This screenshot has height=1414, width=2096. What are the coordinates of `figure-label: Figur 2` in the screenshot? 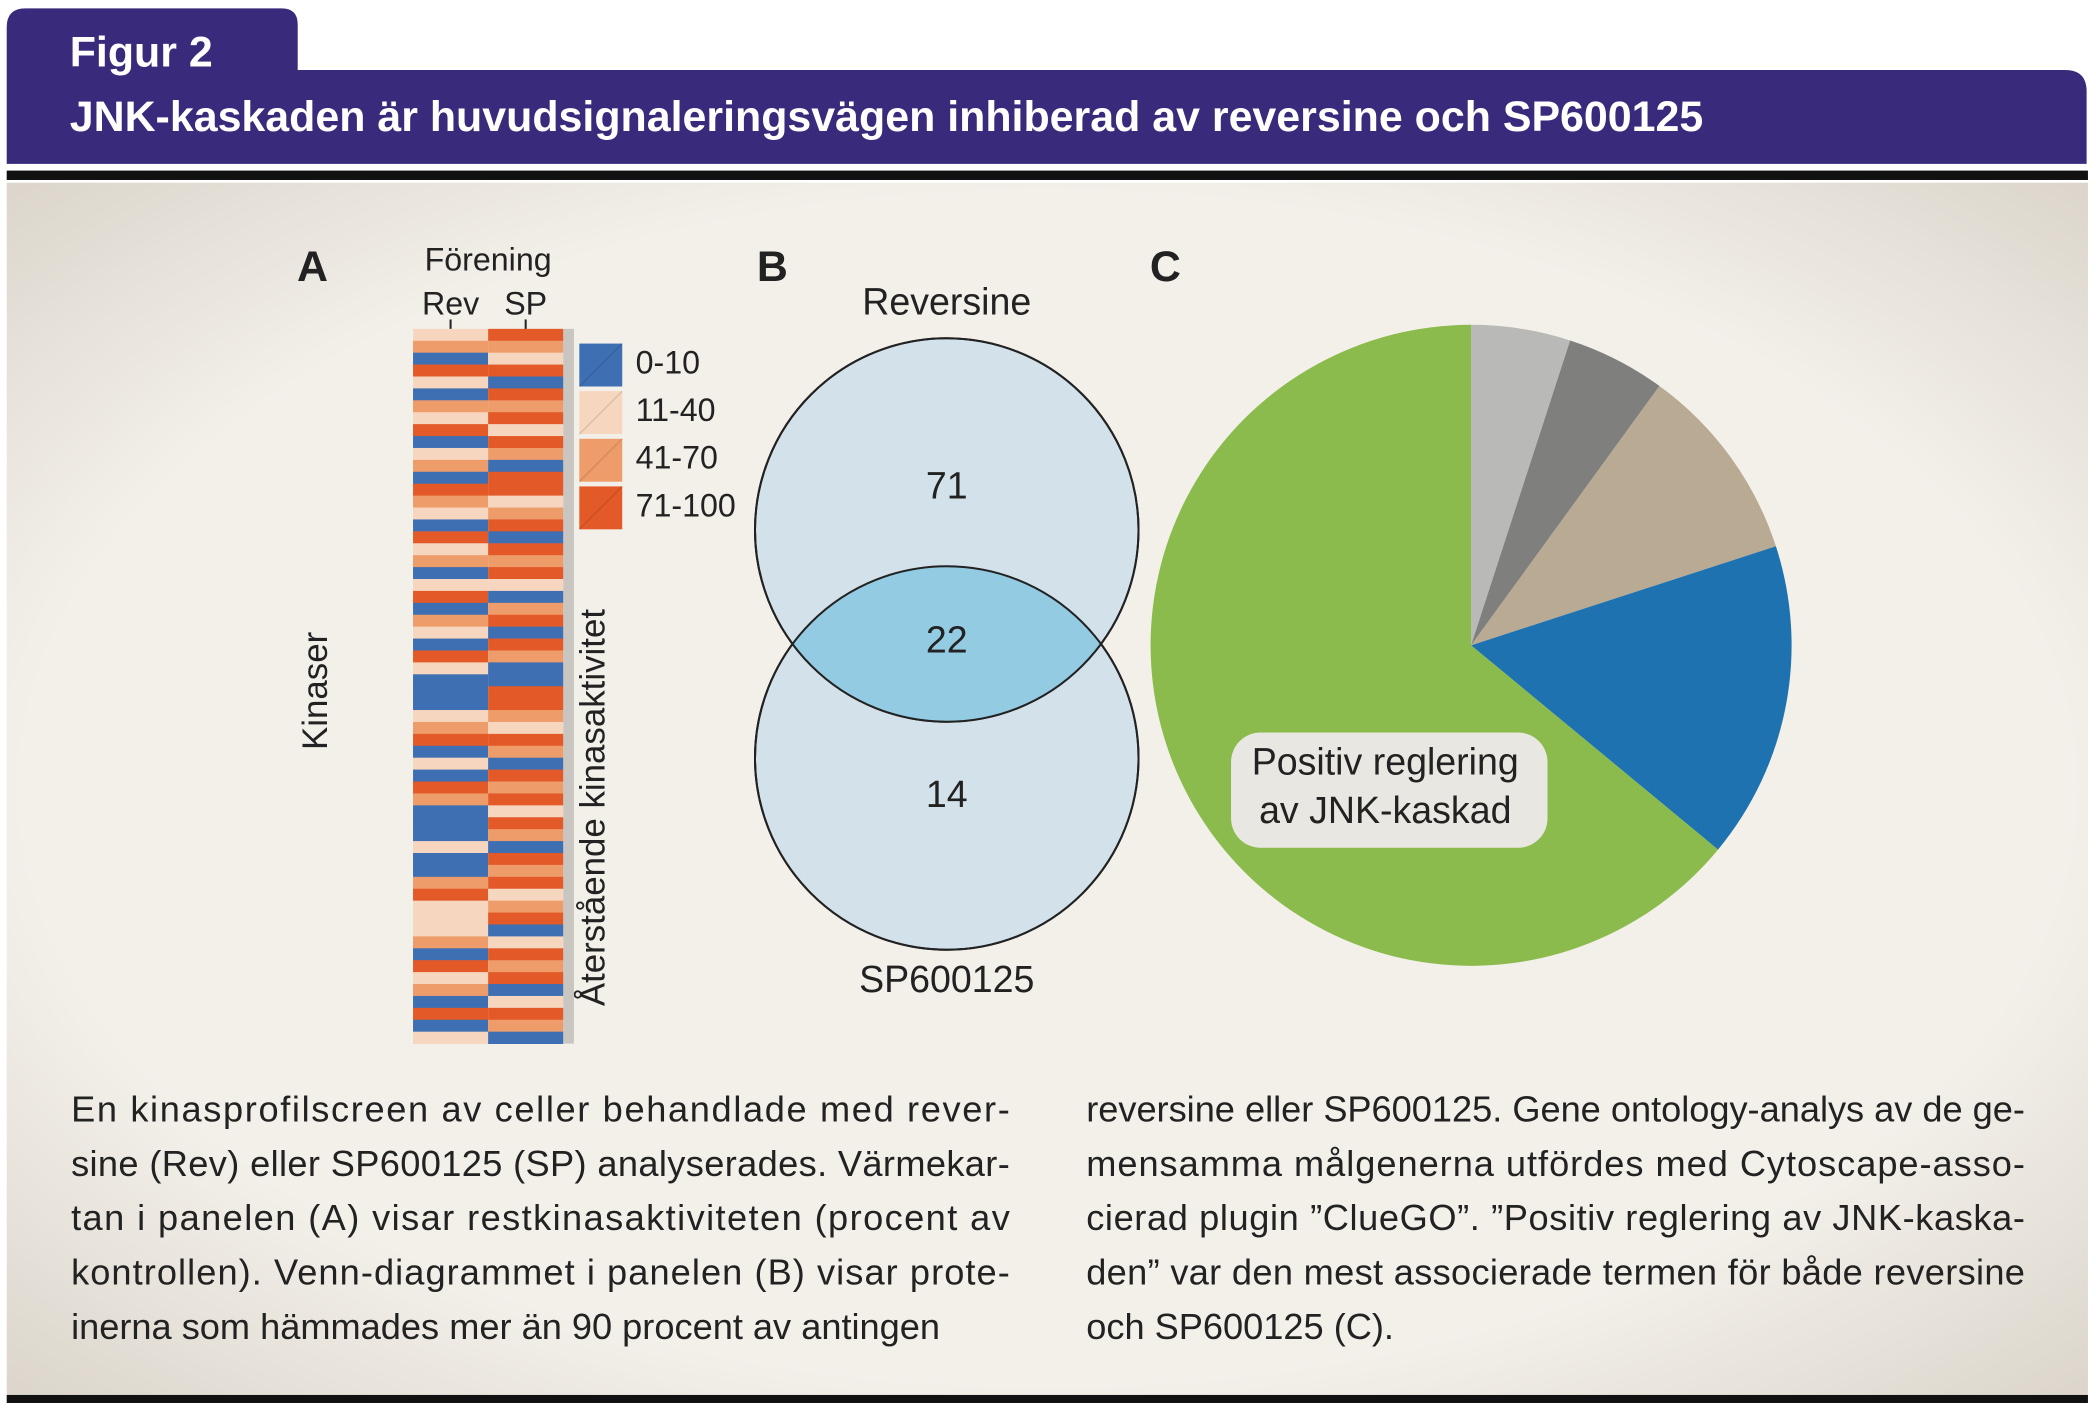 It's located at (141, 53).